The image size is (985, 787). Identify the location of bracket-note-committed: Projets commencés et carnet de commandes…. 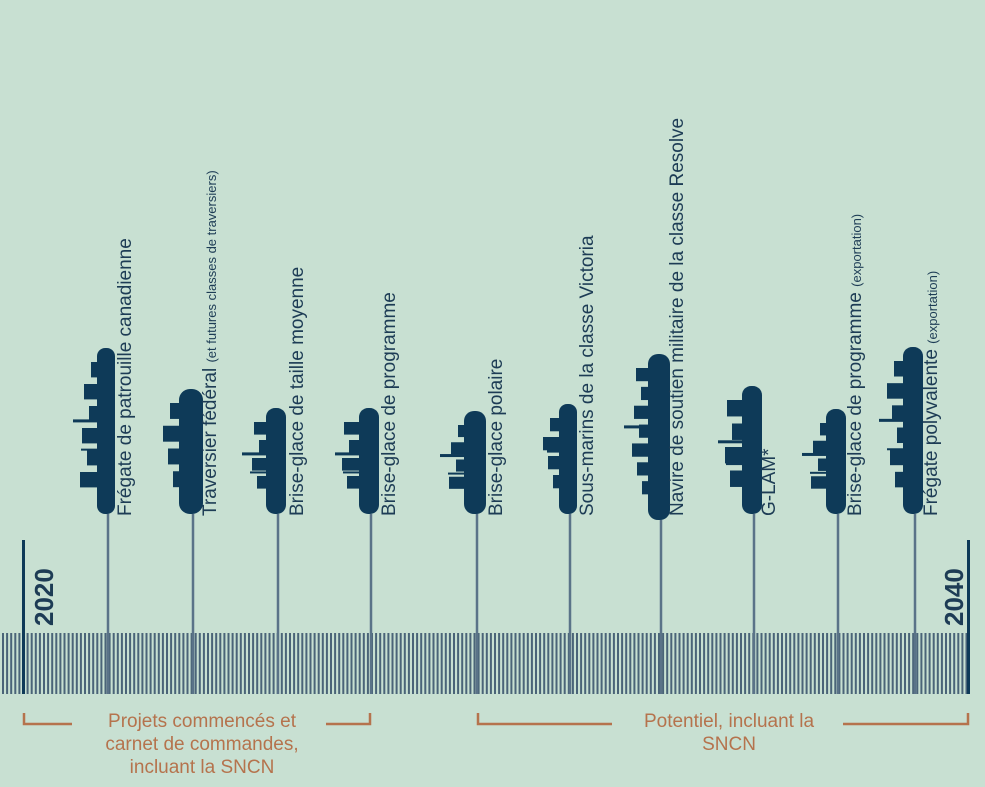
(202, 744).